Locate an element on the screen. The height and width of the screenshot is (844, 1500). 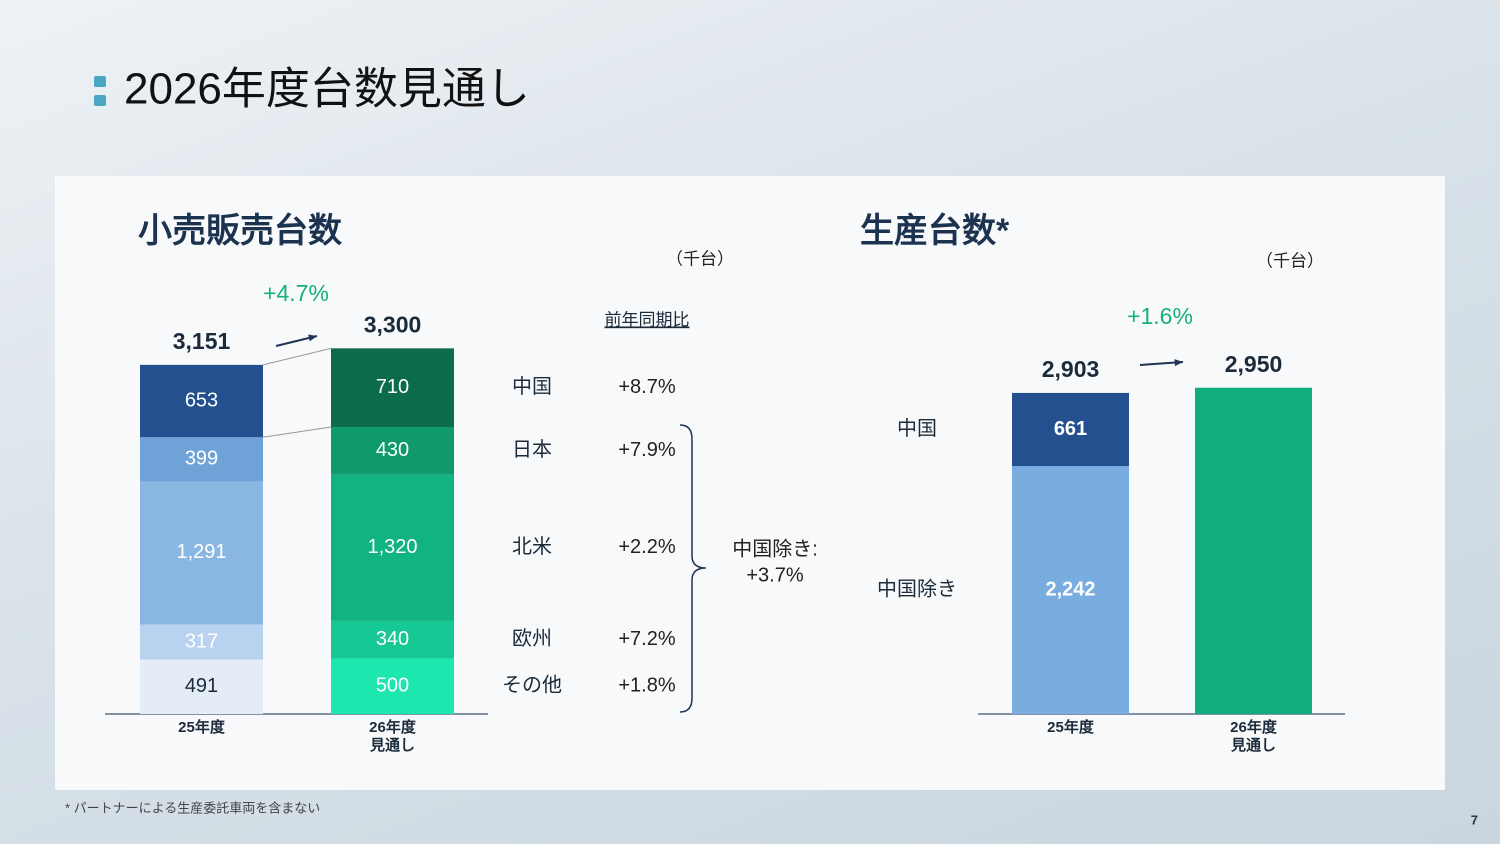
segment-label: 661 is located at coordinates (1070, 429).